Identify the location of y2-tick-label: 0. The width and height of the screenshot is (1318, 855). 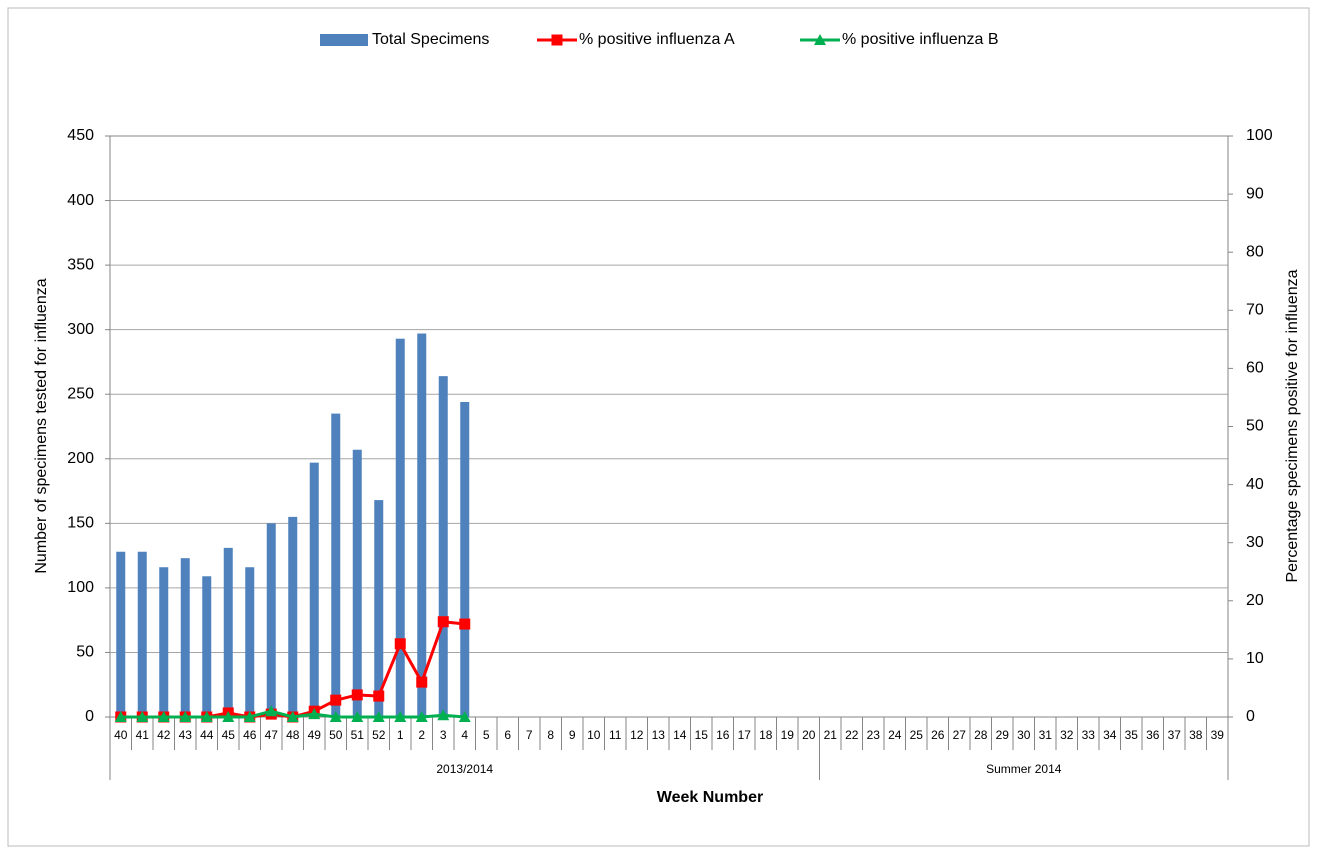
(1250, 716).